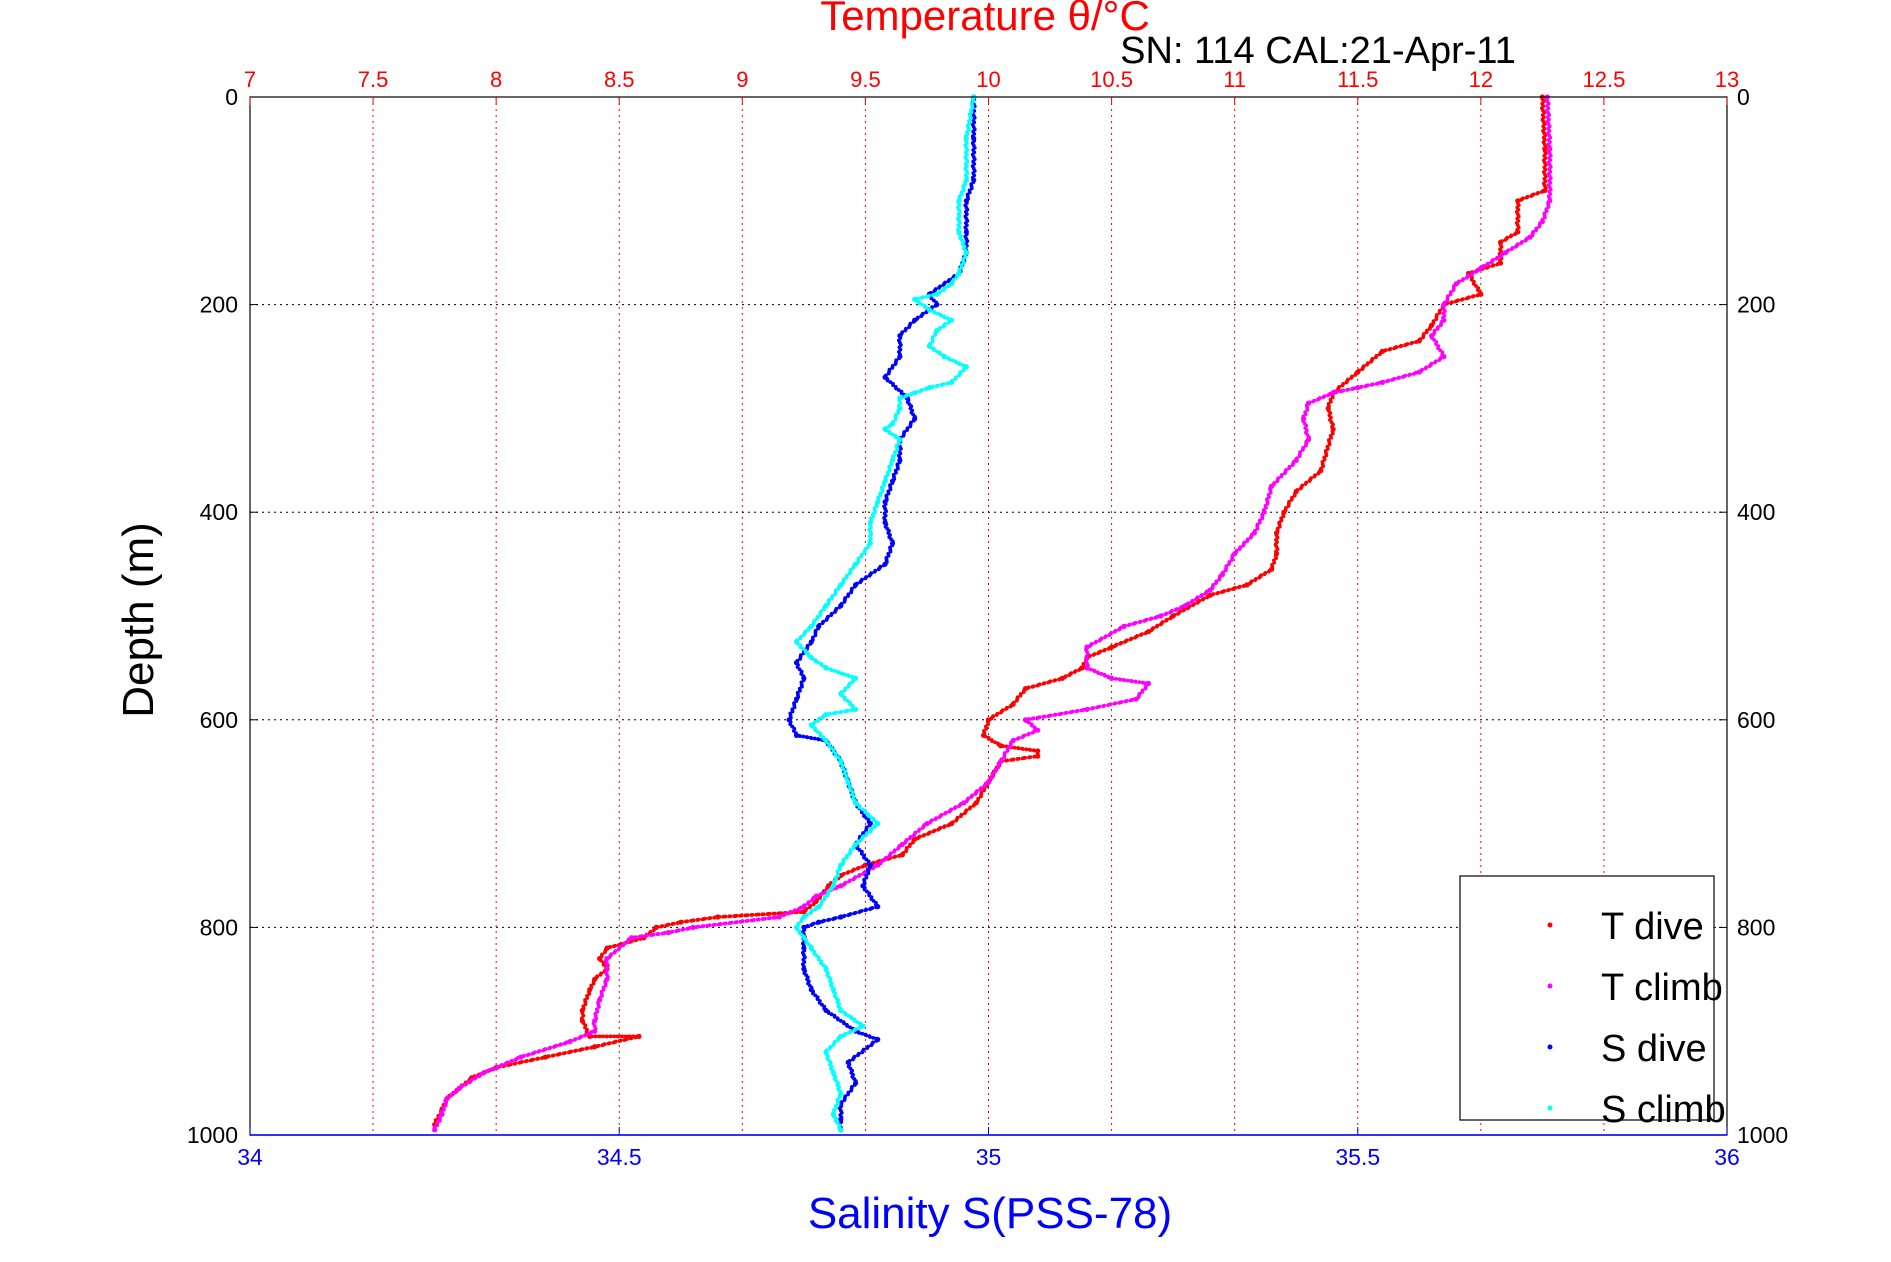  I want to click on top-tick-label: 12.5, so click(1604, 79).